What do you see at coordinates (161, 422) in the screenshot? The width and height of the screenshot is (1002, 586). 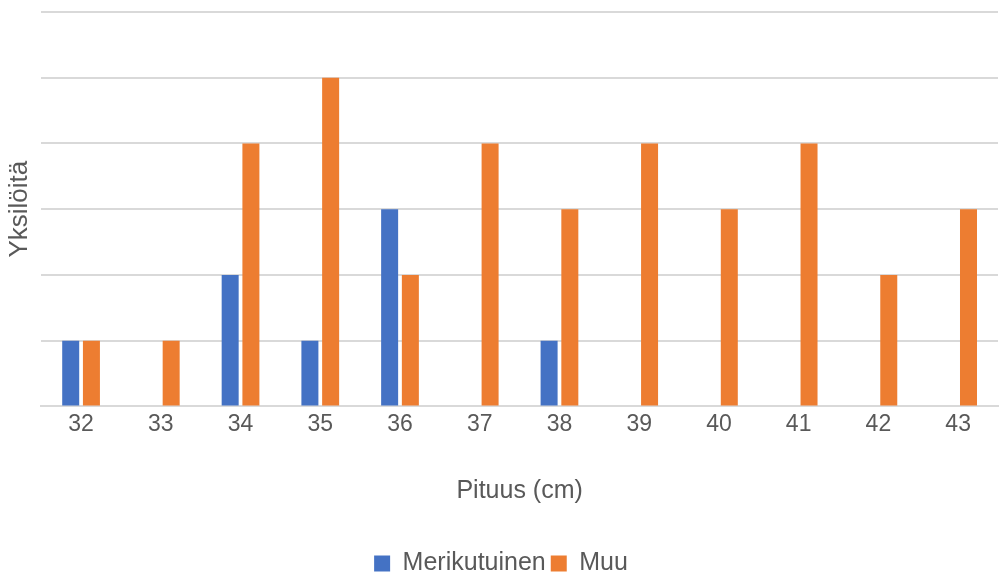 I see `x-tick-label: 33` at bounding box center [161, 422].